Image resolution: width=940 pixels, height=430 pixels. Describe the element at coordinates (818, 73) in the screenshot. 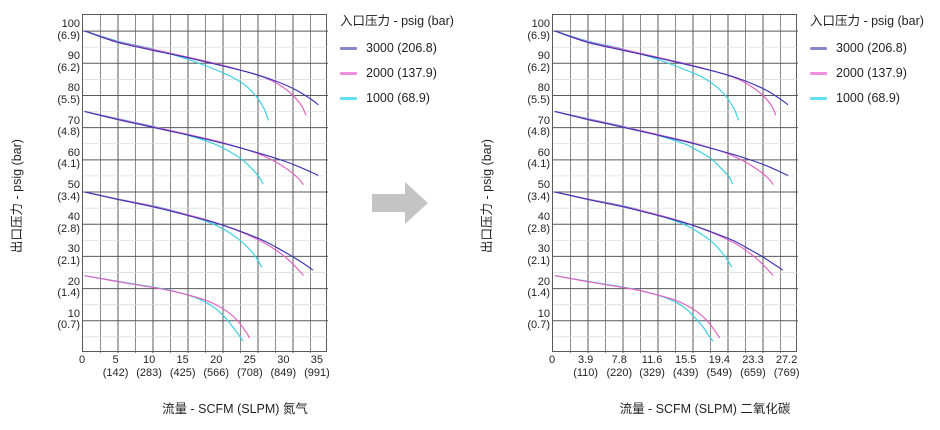

I see `legend-swatch-2000` at that location.